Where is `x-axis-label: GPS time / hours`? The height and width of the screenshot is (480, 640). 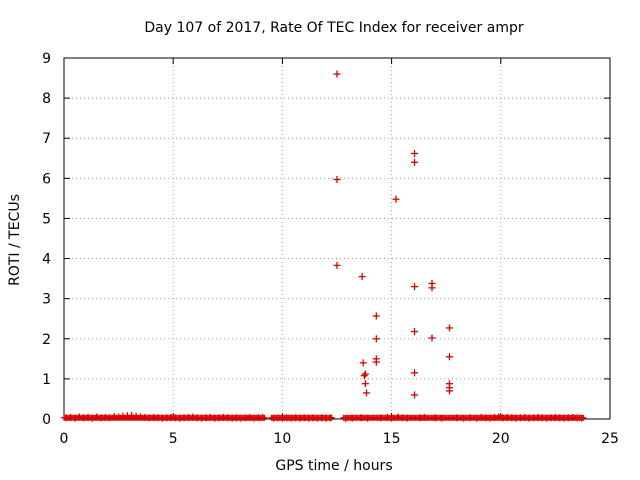 x-axis-label: GPS time / hours is located at coordinates (333, 466).